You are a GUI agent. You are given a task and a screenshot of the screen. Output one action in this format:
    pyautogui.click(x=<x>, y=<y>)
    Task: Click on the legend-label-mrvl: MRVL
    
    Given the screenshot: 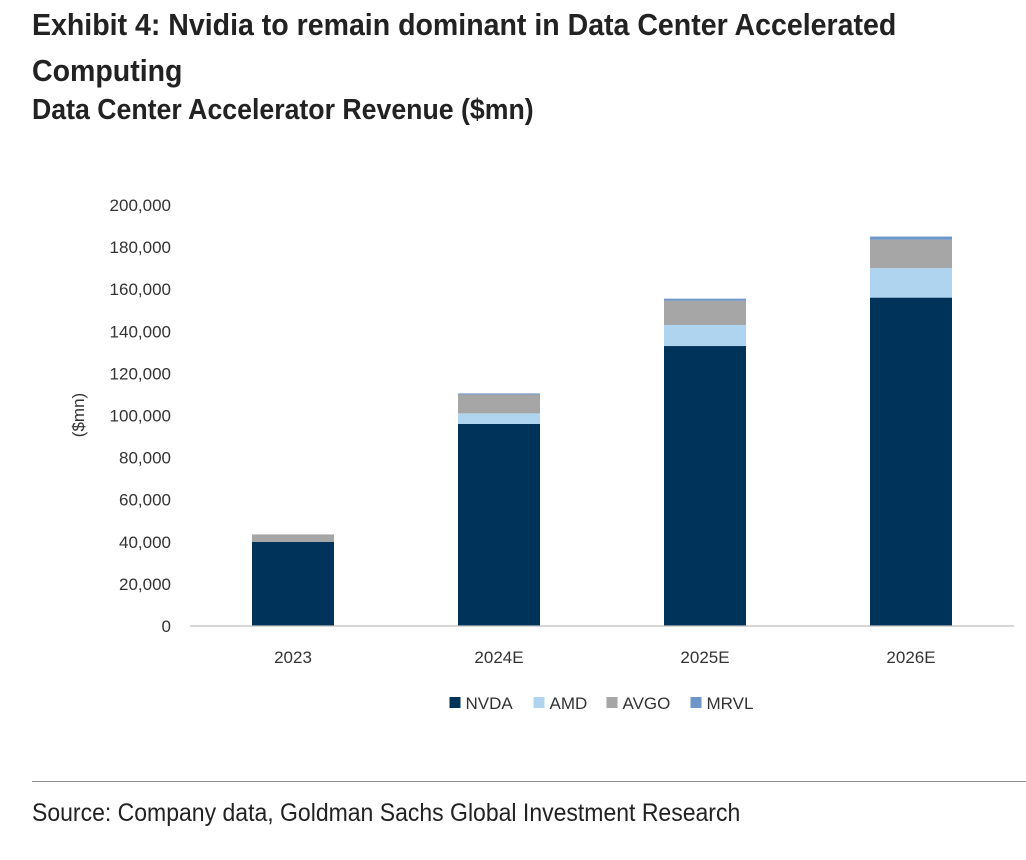 What is the action you would take?
    pyautogui.click(x=730, y=703)
    